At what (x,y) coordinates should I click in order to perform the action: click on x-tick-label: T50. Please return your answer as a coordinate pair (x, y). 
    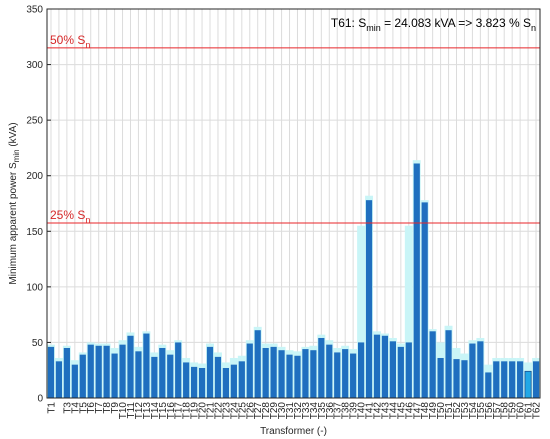
    Looking at the image, I should click on (441, 411).